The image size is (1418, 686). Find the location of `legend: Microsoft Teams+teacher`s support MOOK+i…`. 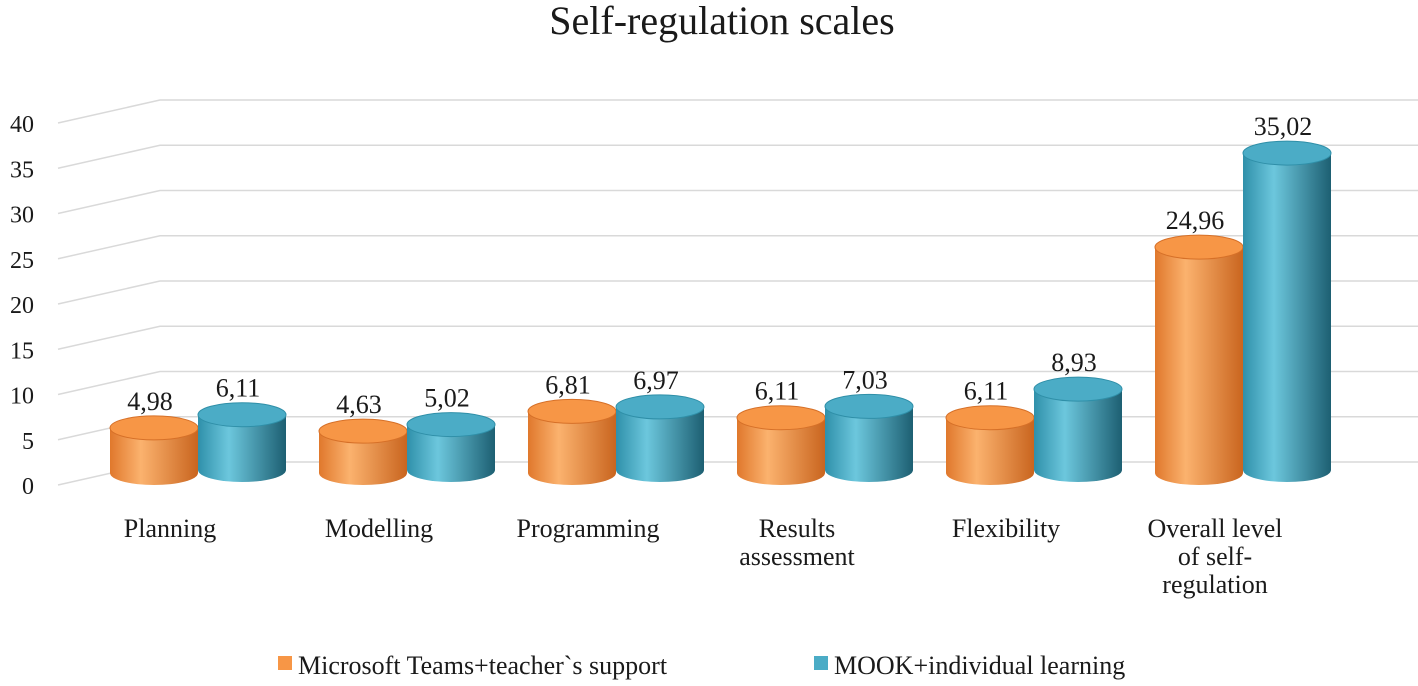

legend: Microsoft Teams+teacher`s support MOOK+i… is located at coordinates (701, 665).